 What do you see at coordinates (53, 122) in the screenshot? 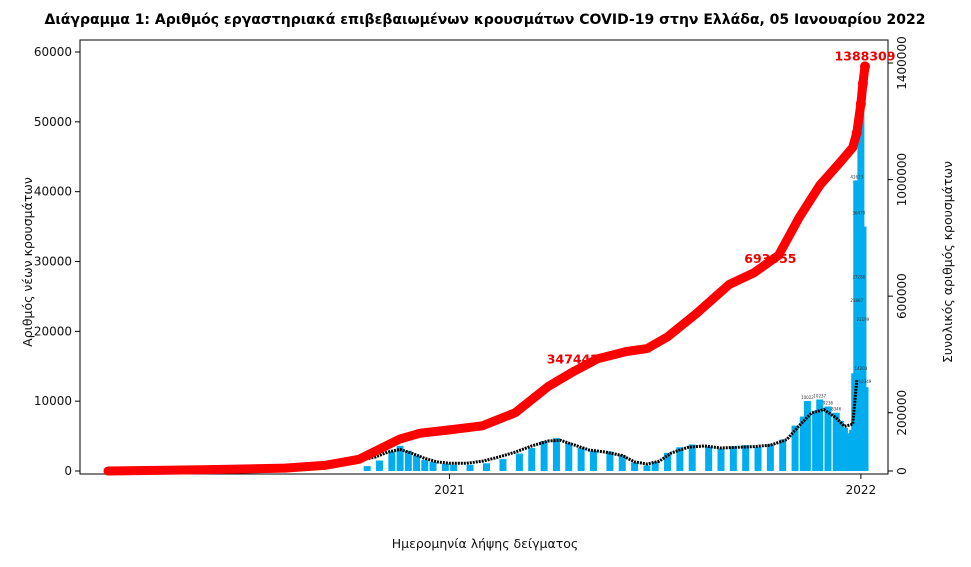
I see `left-y-tick-label: 50000` at bounding box center [53, 122].